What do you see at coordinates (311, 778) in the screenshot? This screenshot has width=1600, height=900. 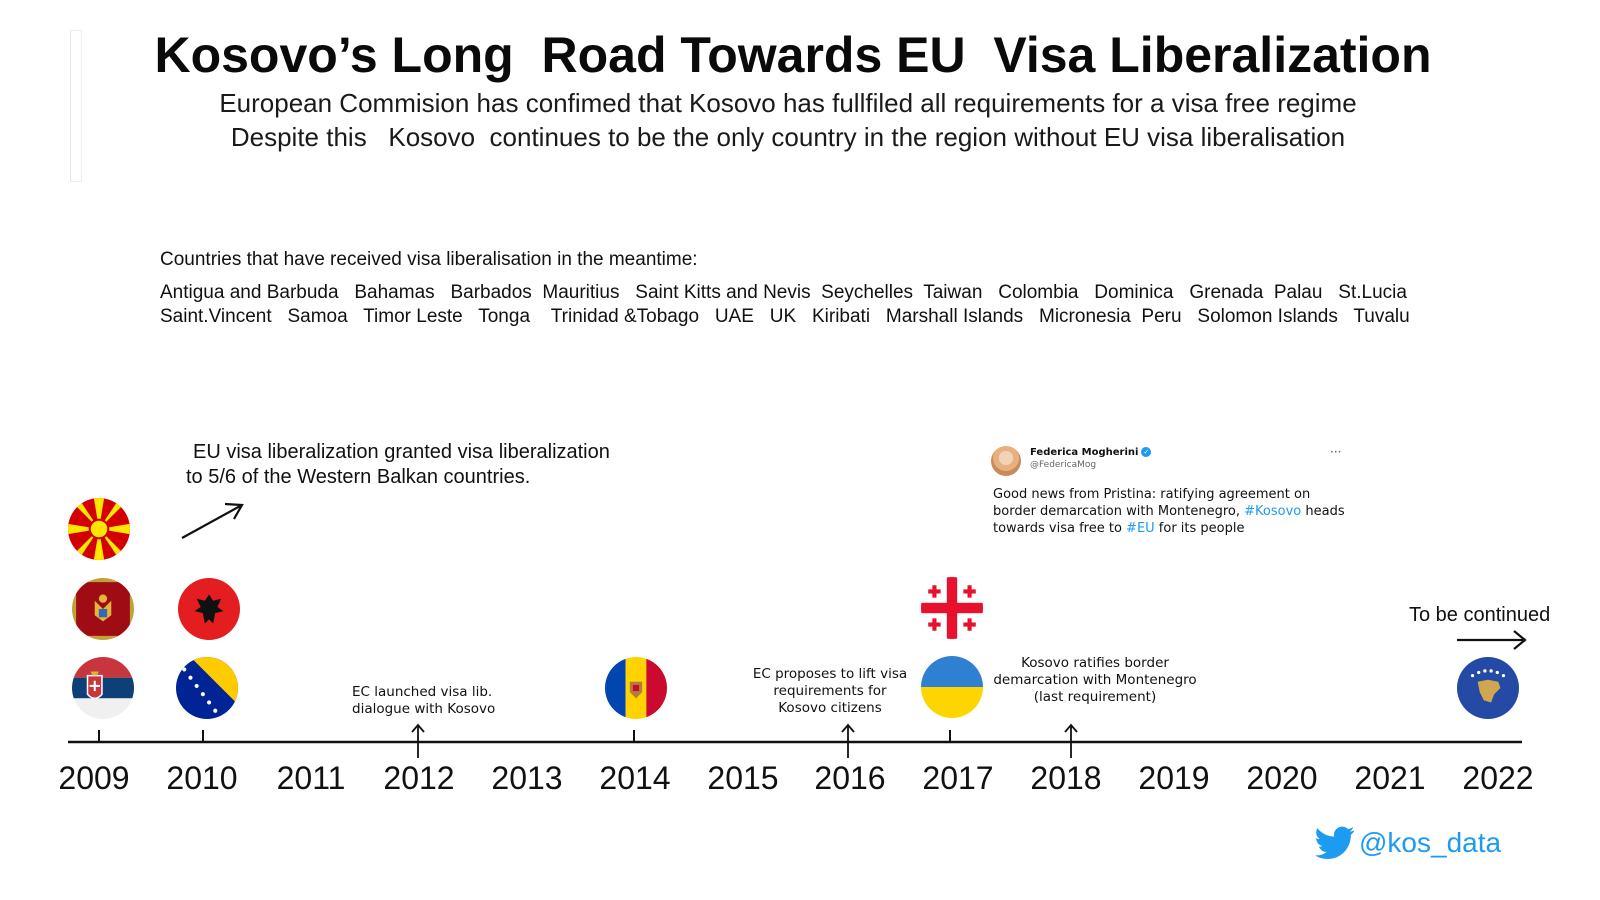 I see `year-label-2011: 2011` at bounding box center [311, 778].